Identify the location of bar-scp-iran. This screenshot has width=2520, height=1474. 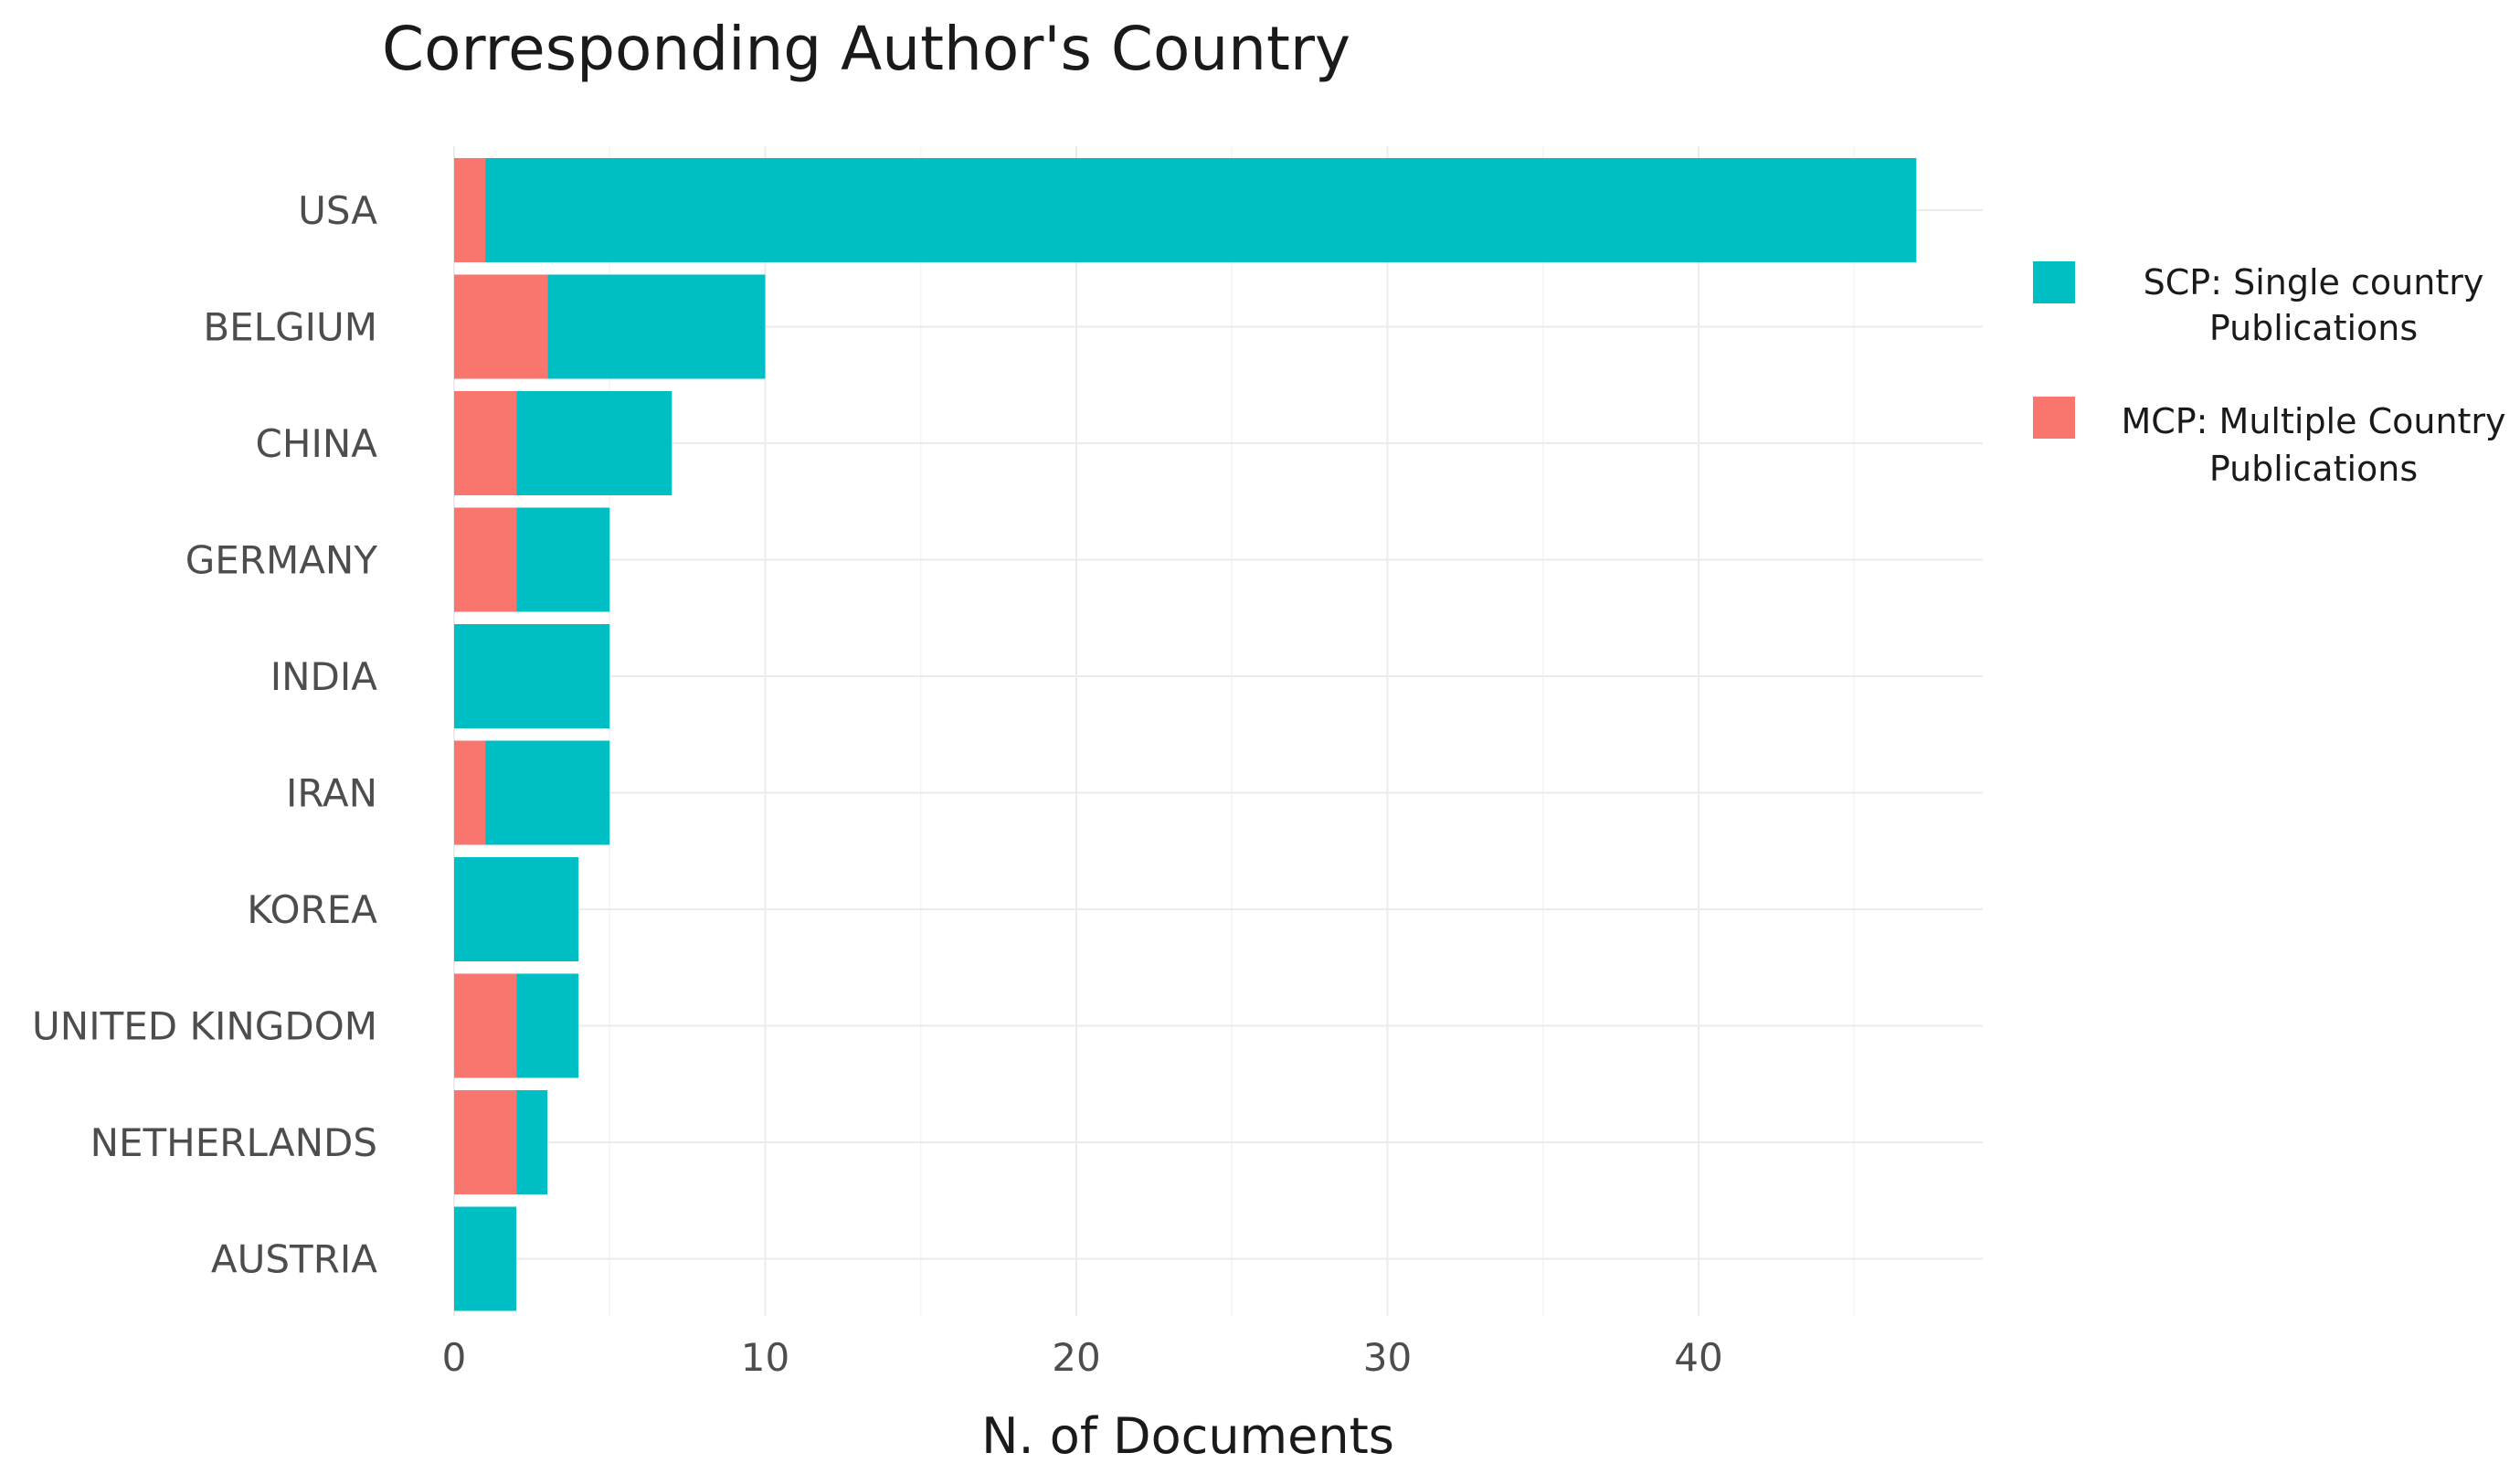
(547, 792).